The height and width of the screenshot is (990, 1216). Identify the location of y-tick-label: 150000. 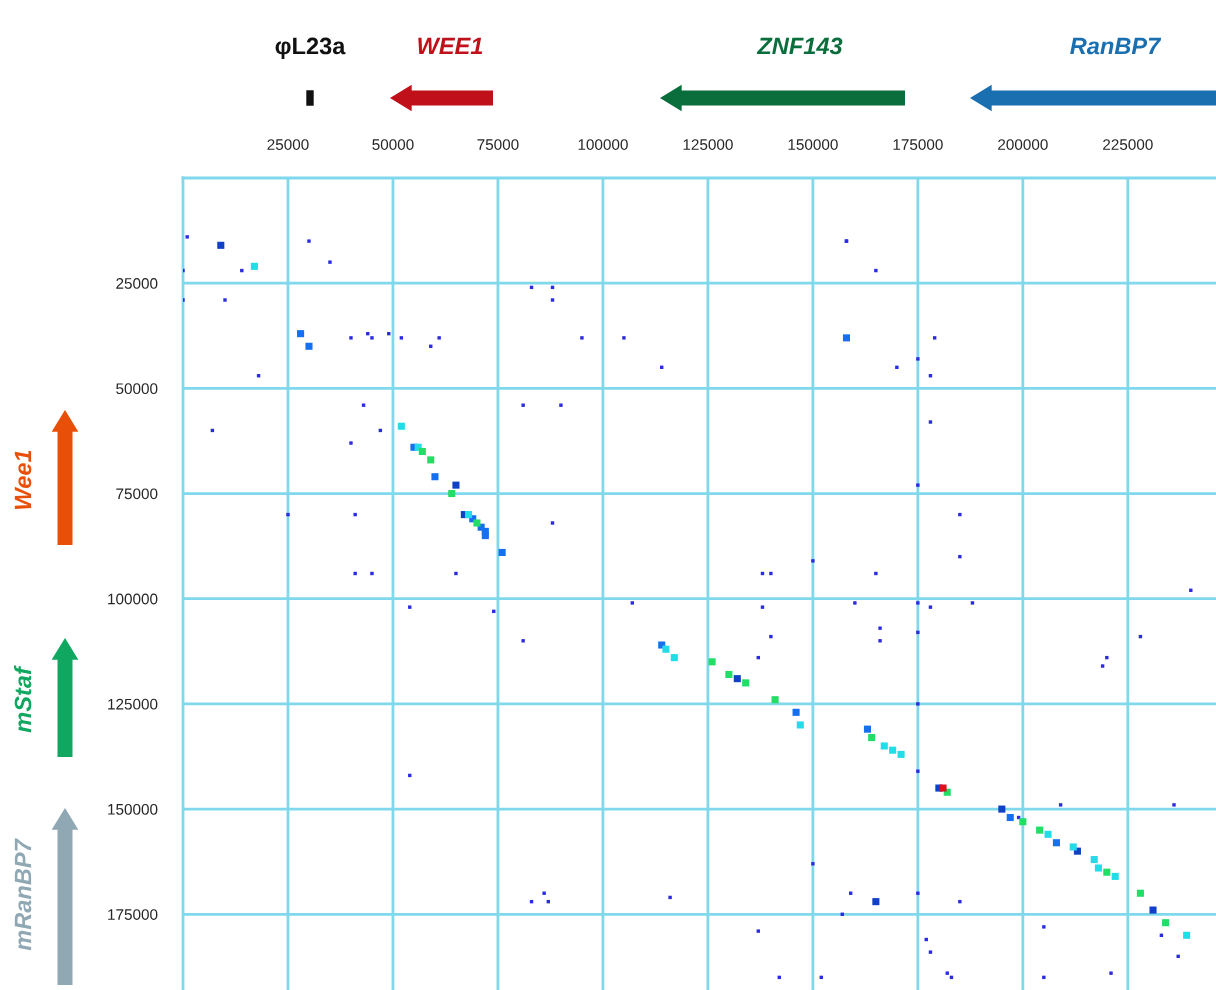
(133, 809).